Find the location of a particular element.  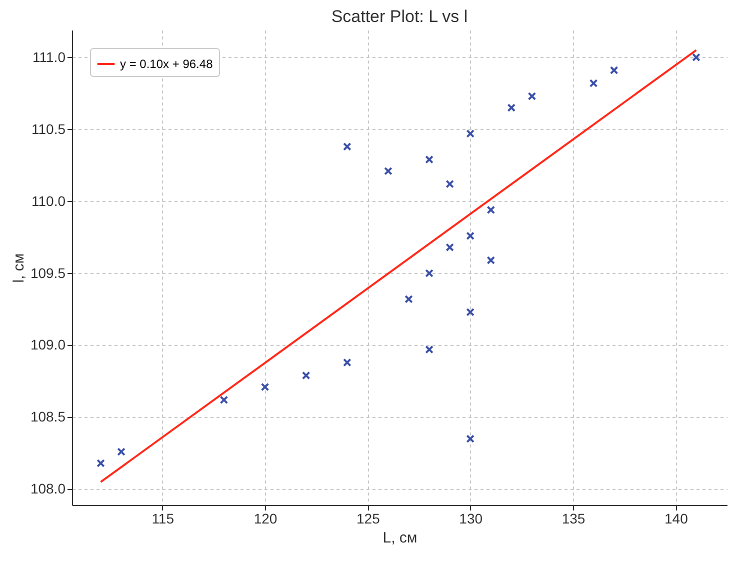

y-tick-label: 110.0 is located at coordinates (49, 200).